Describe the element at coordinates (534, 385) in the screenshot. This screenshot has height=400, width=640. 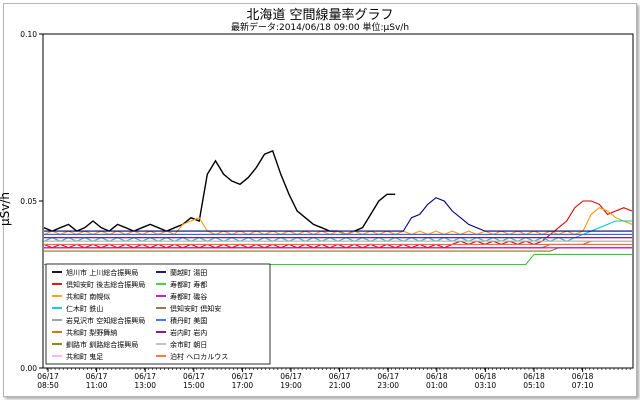
I see `x-tick-time: 05:10` at that location.